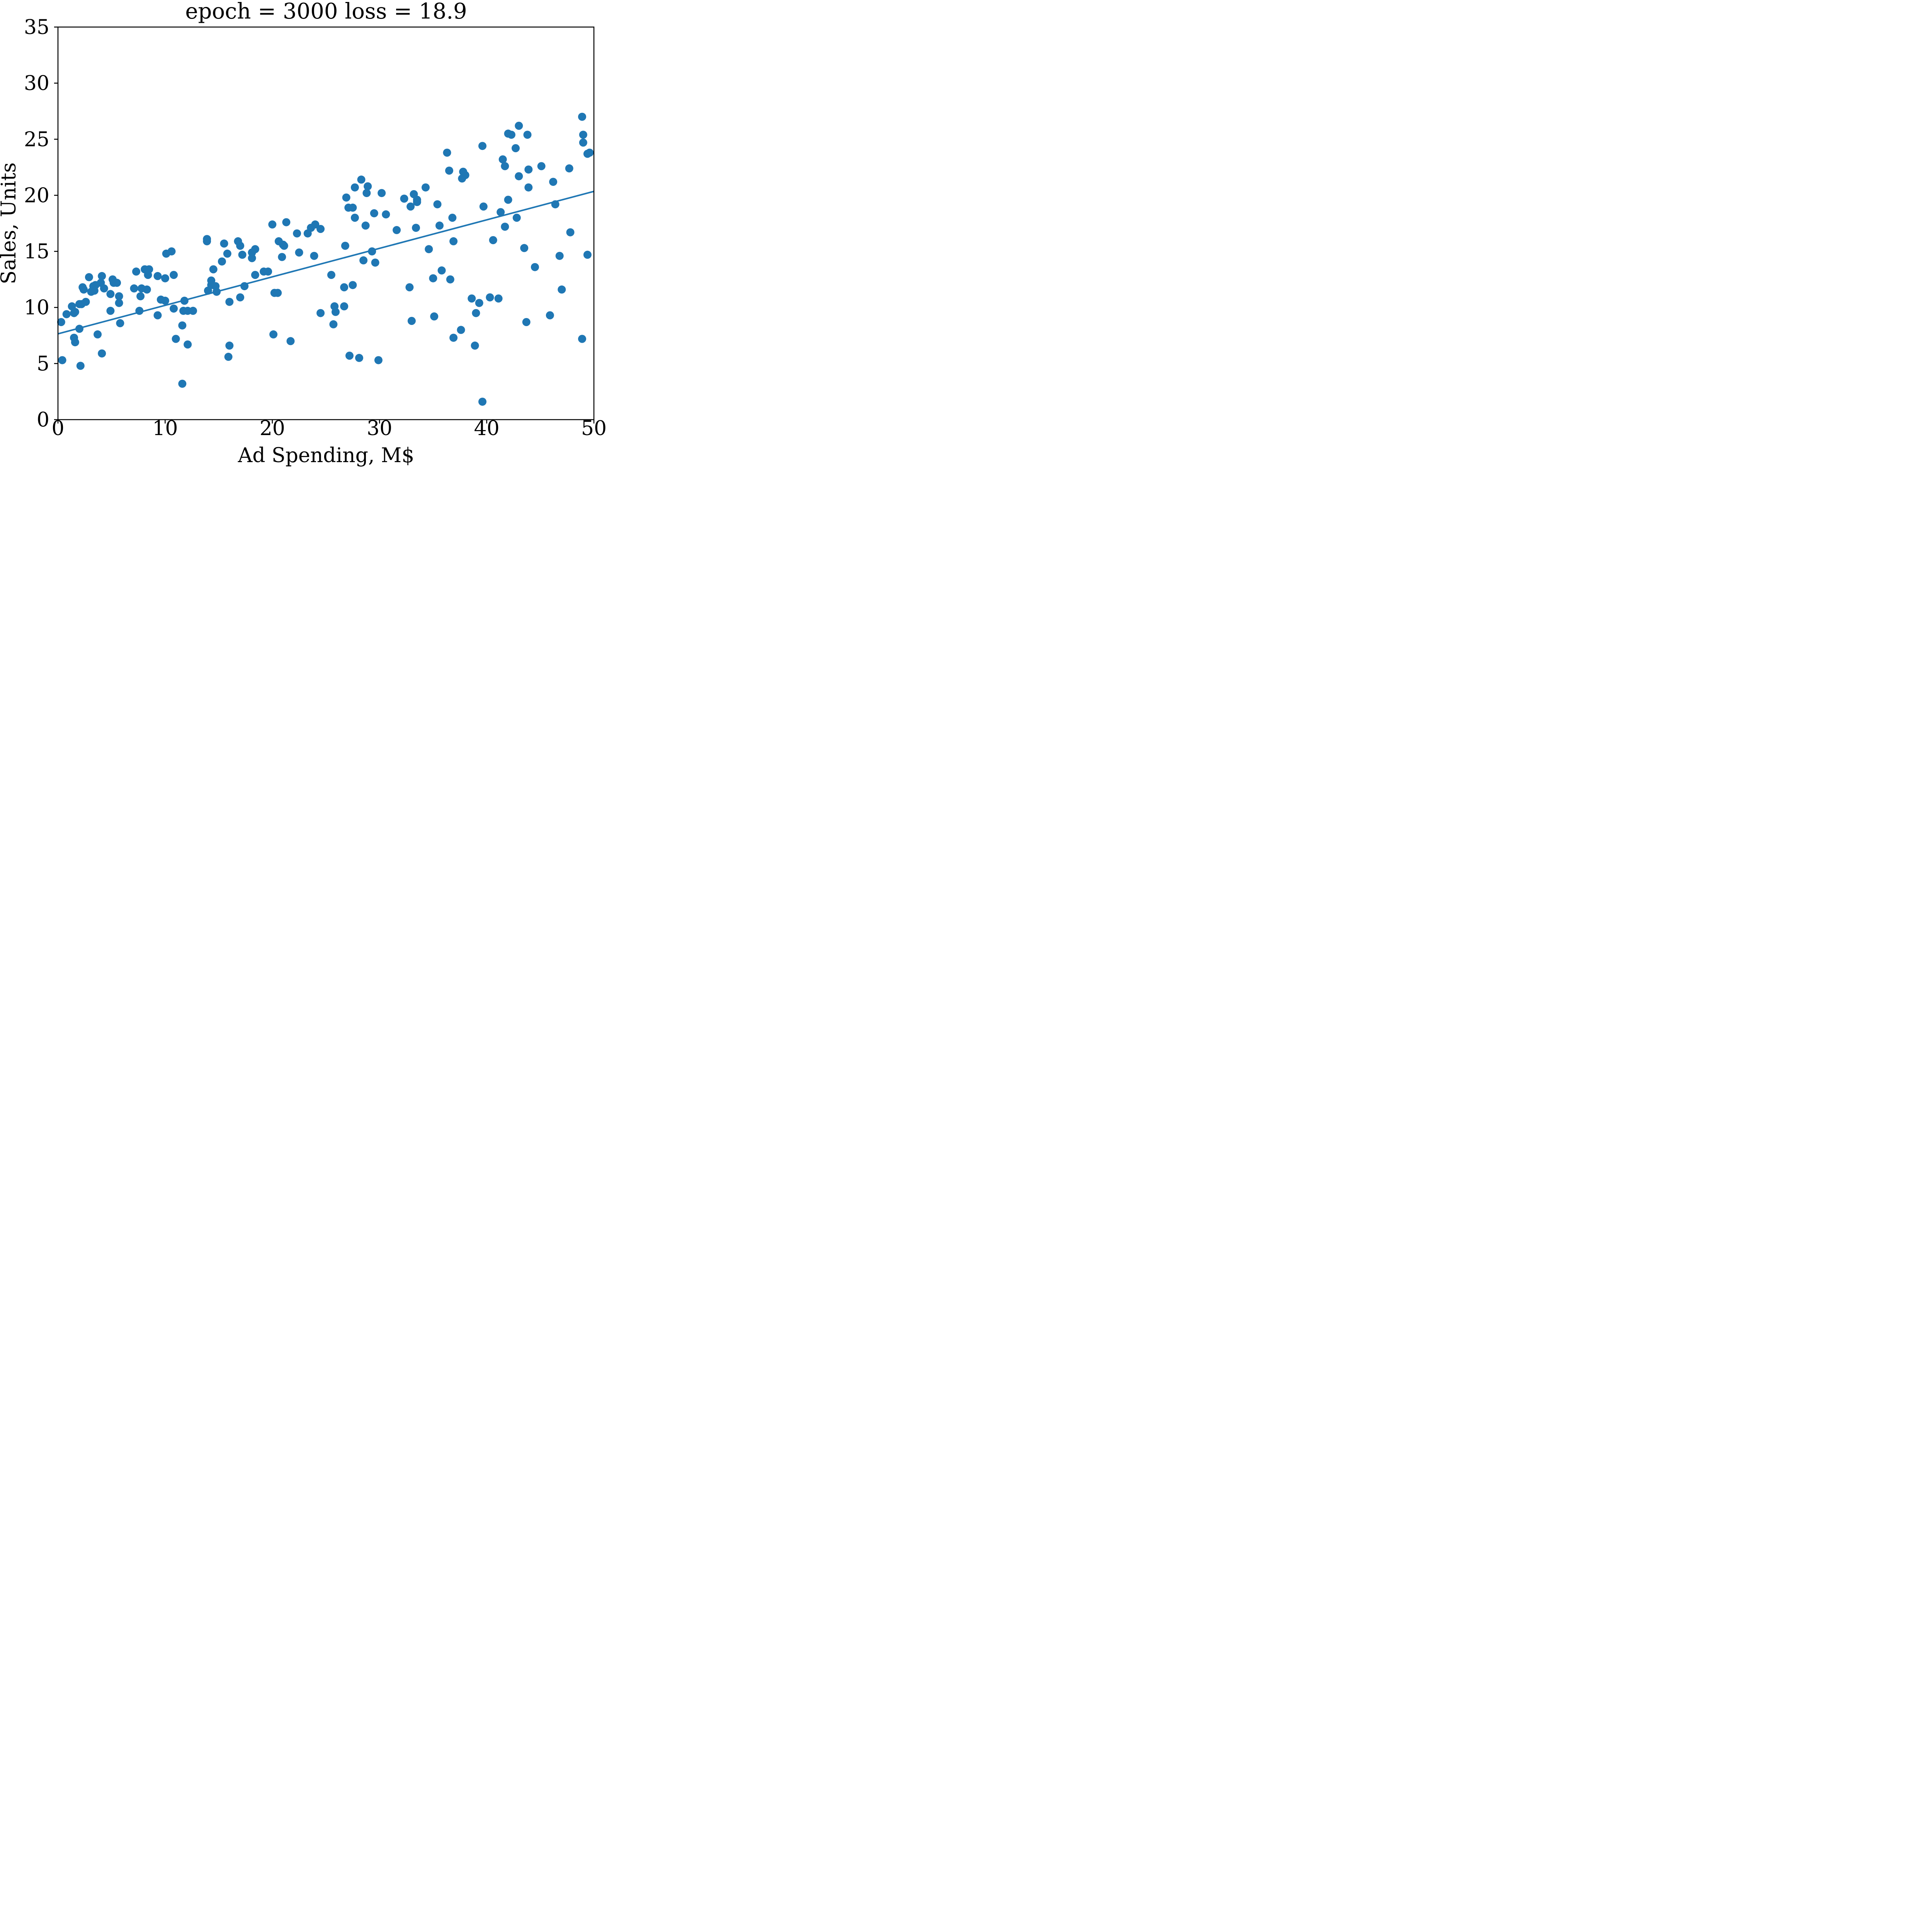  Describe the element at coordinates (37, 308) in the screenshot. I see `y-tick-label-10: 10` at that location.